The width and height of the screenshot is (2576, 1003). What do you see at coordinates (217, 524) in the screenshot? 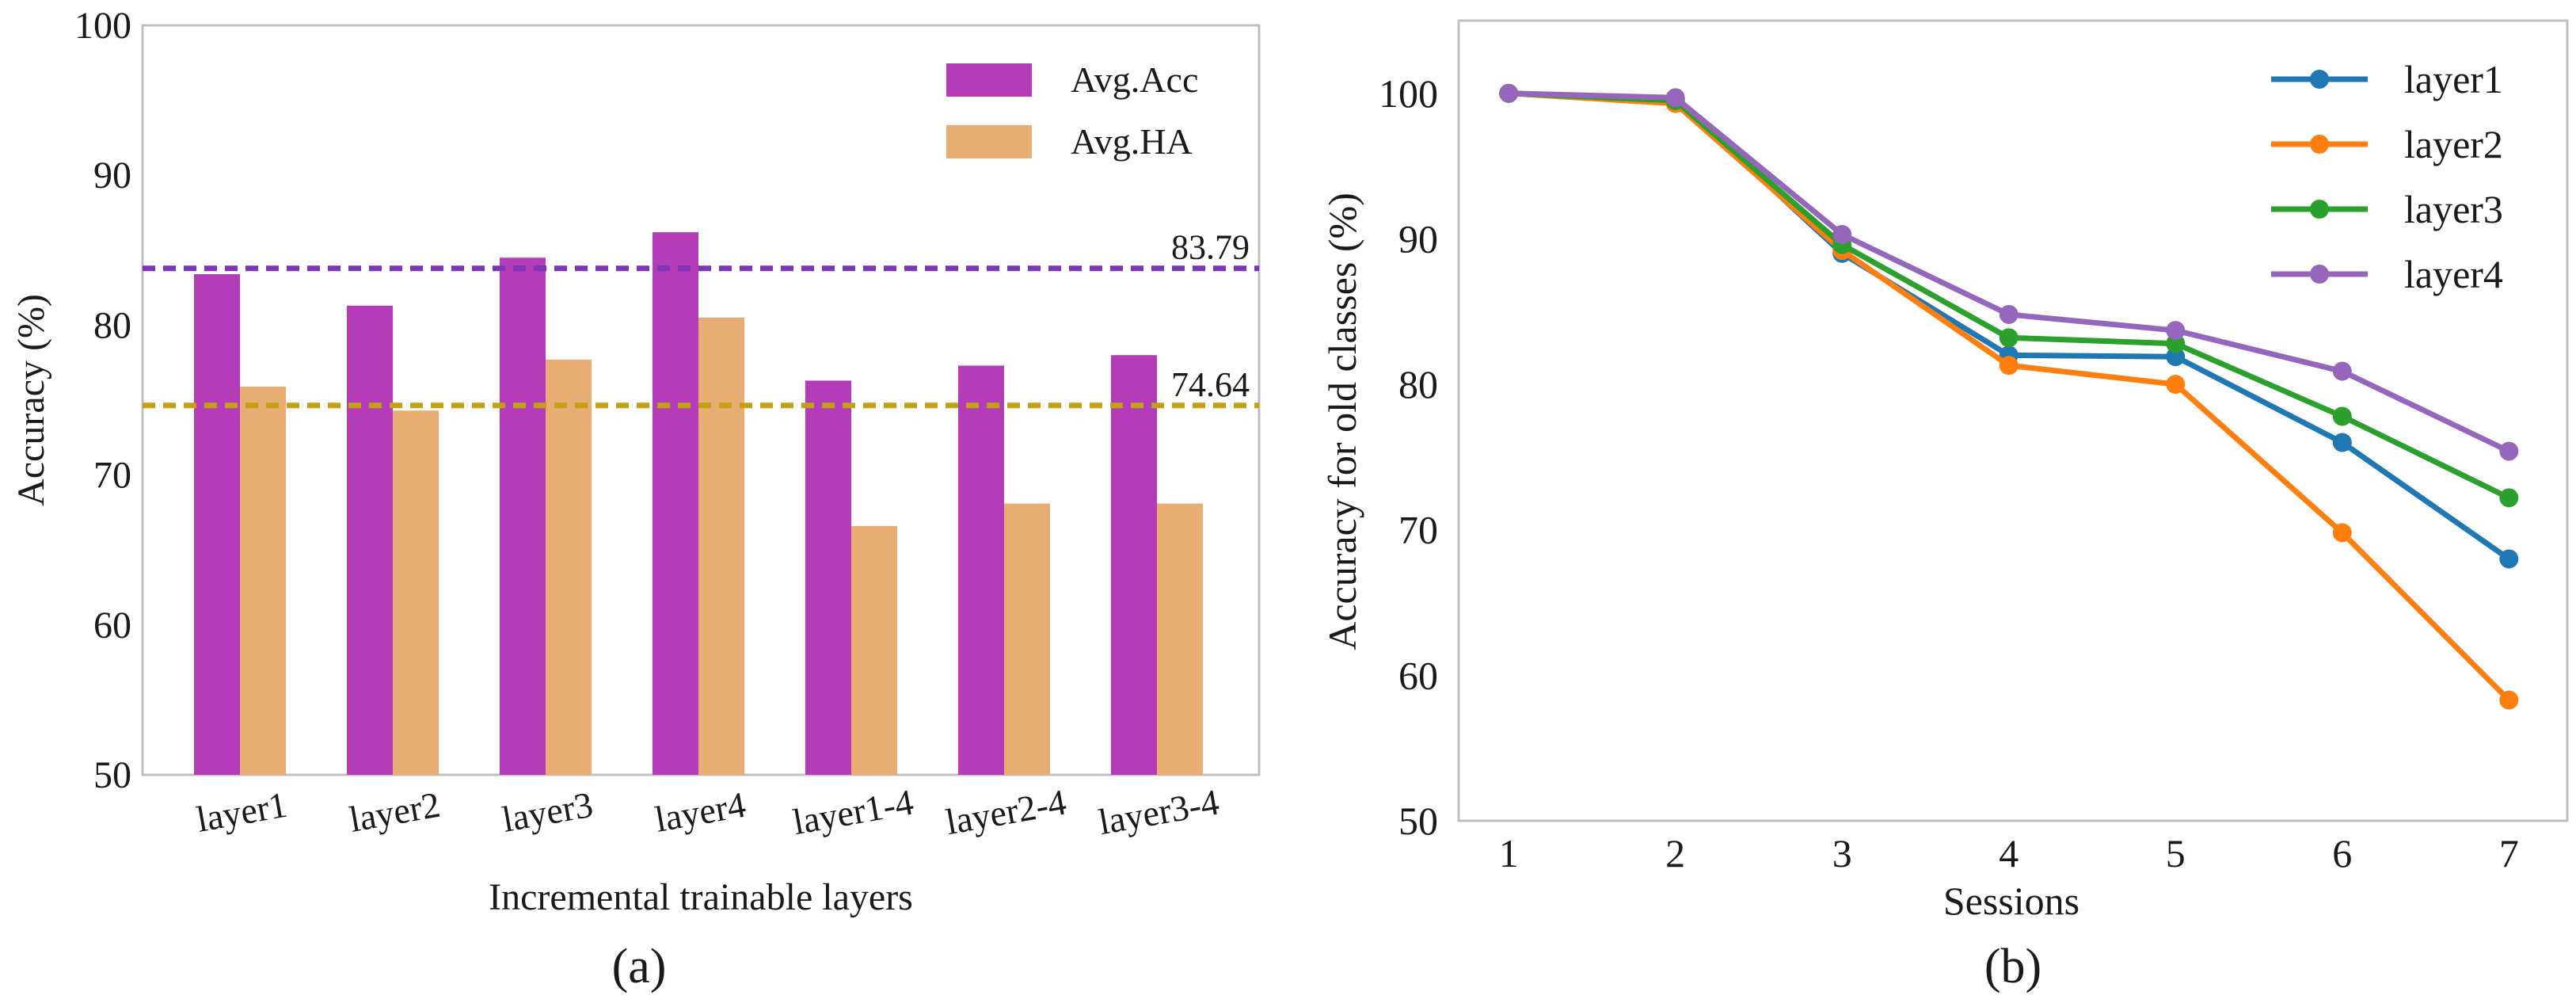
I see `bar-avg-acc-layer1` at bounding box center [217, 524].